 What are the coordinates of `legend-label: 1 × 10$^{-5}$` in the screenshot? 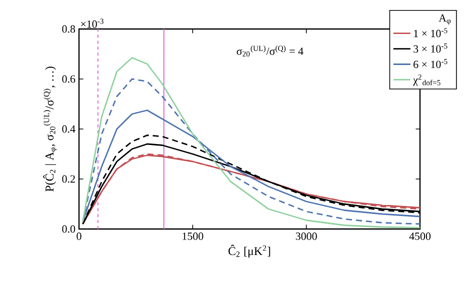 It's located at (431, 33).